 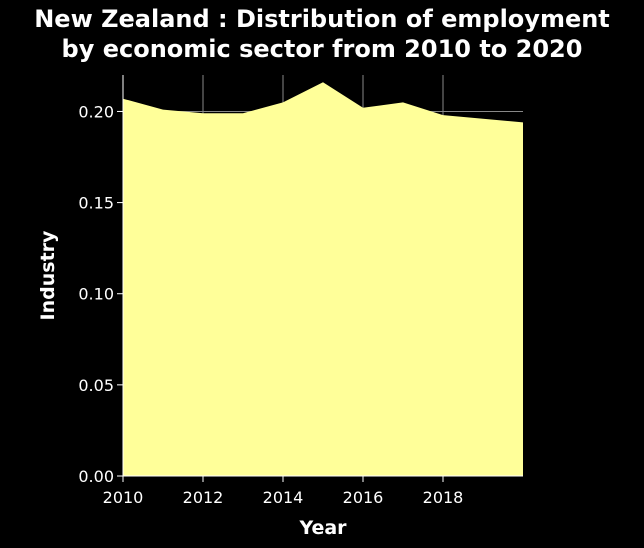 I want to click on y-tick-label: 0.10, so click(x=96, y=294).